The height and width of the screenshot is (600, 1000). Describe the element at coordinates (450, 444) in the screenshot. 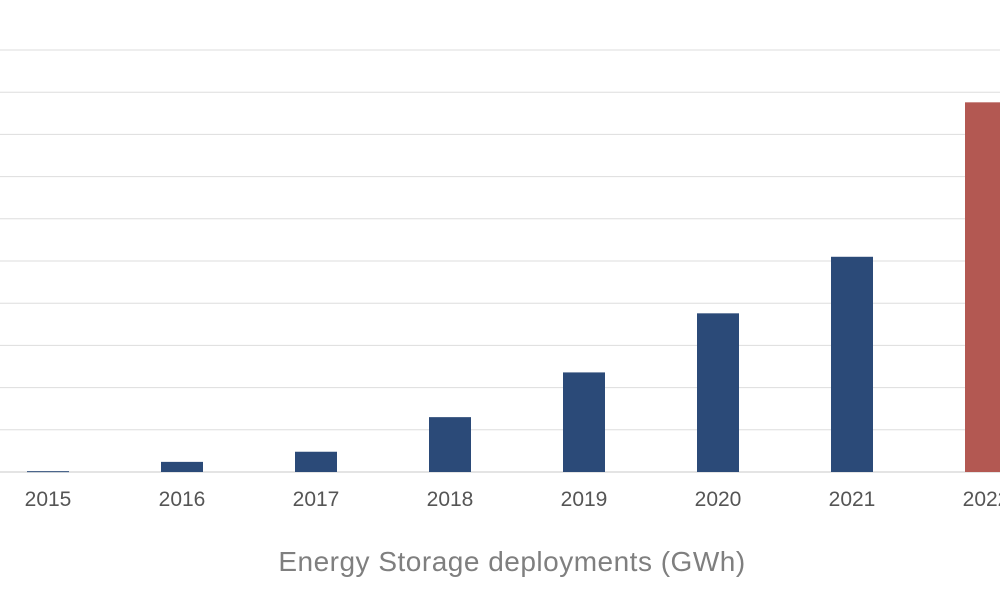

I see `bar-2018` at that location.